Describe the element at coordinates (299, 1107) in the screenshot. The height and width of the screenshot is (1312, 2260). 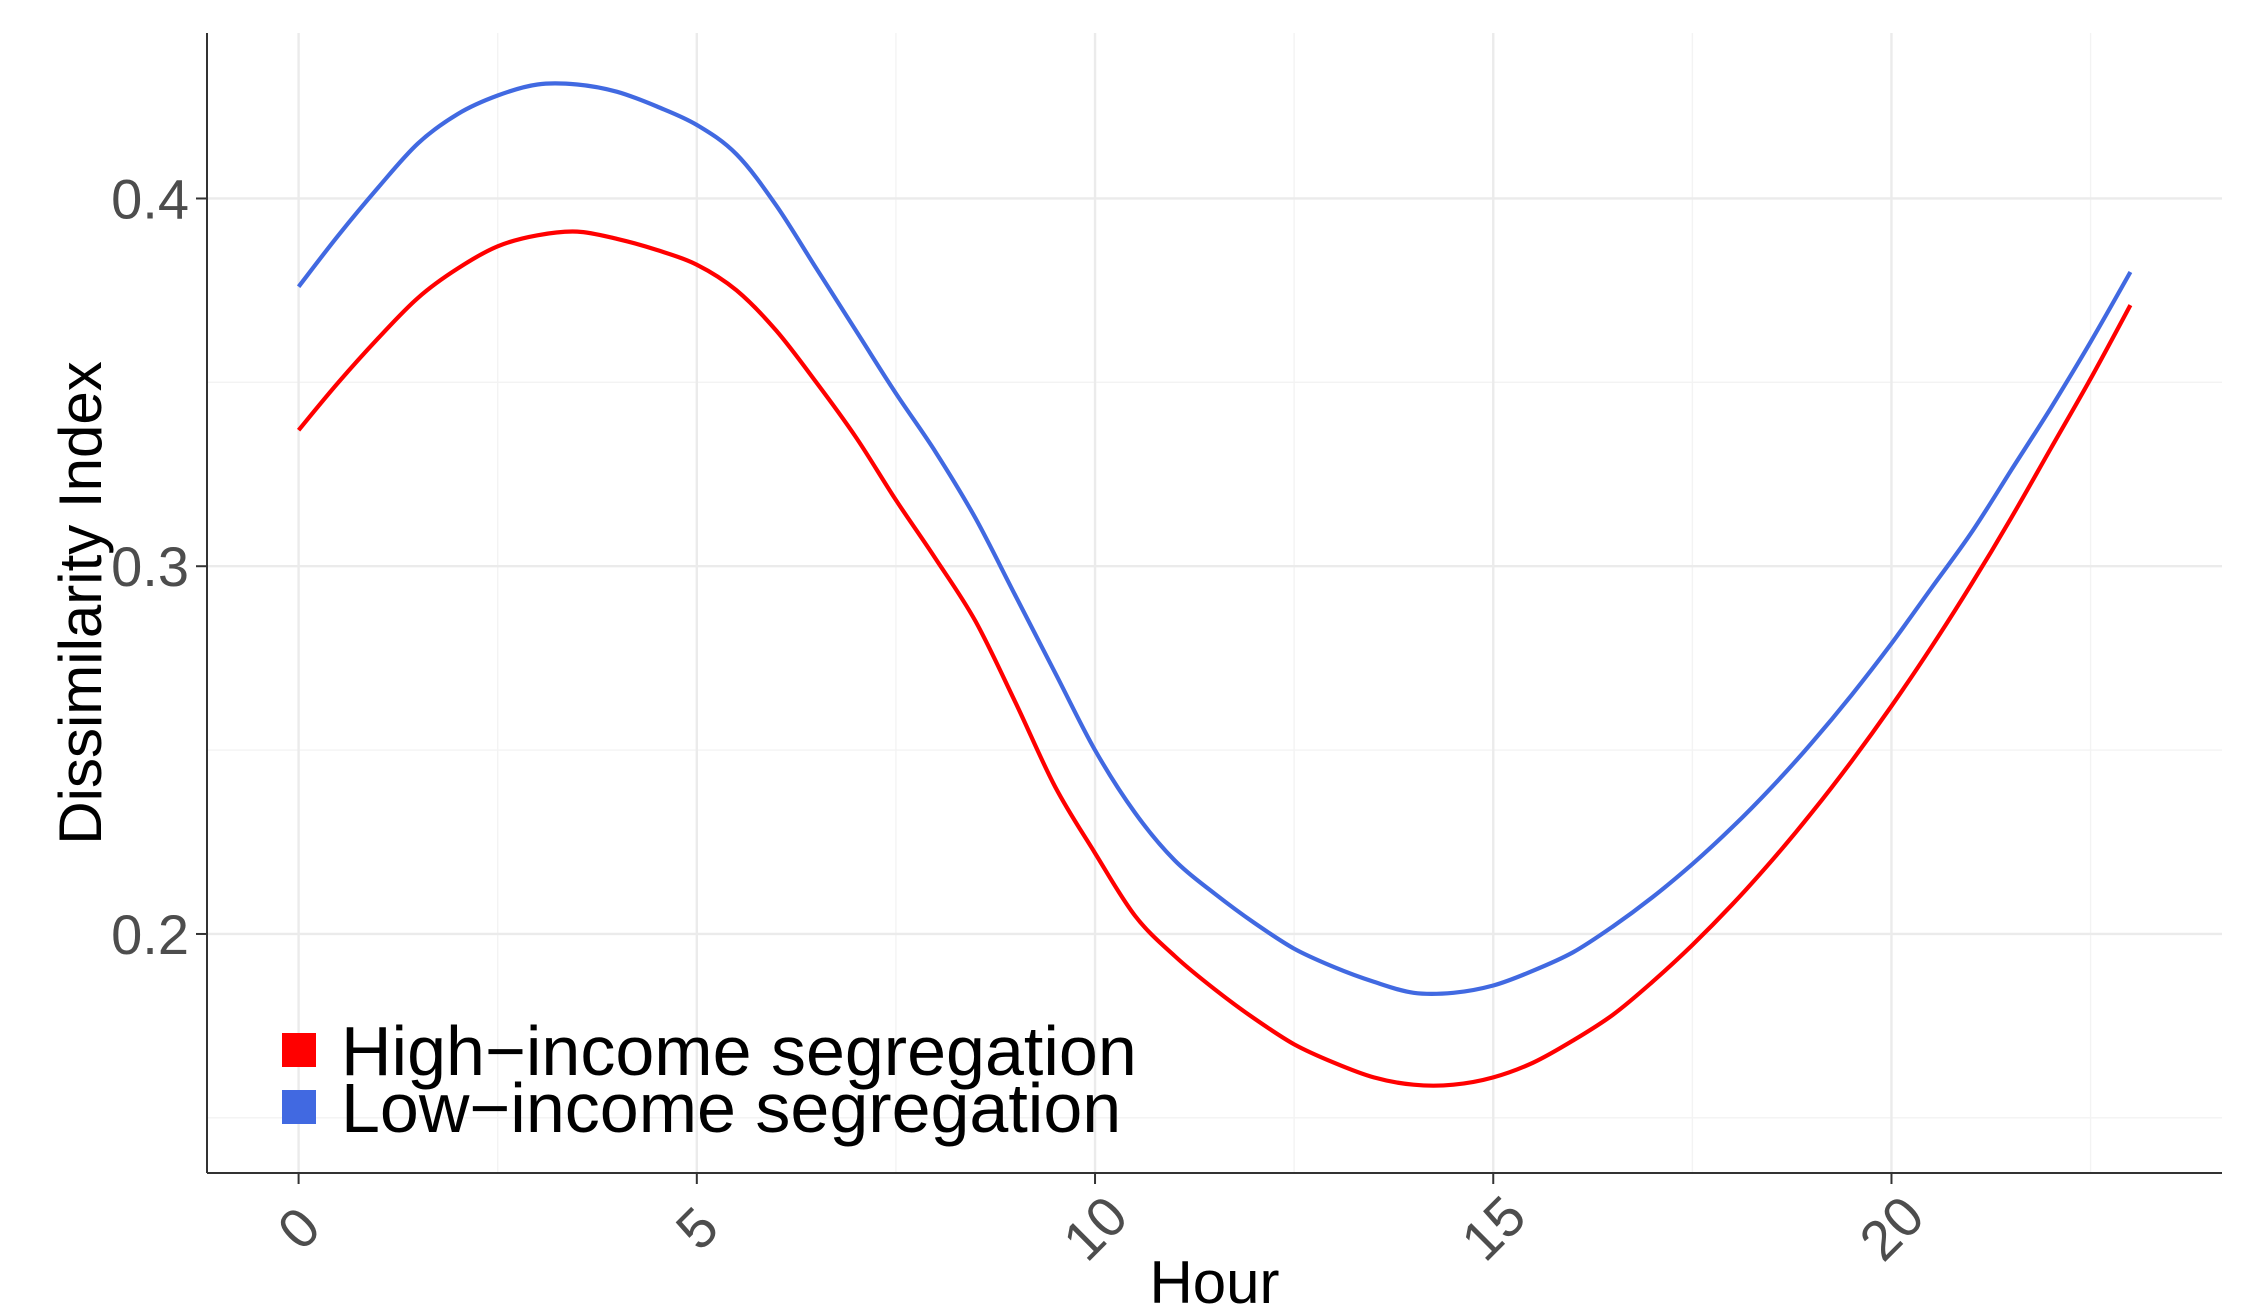
I see `legend-key-low-income` at that location.